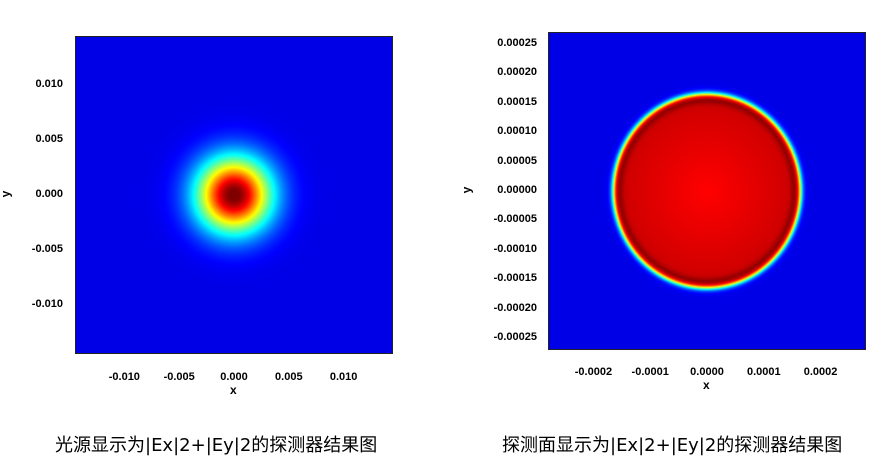 The height and width of the screenshot is (471, 892). I want to click on x-tick-label: 0.0000, so click(707, 372).